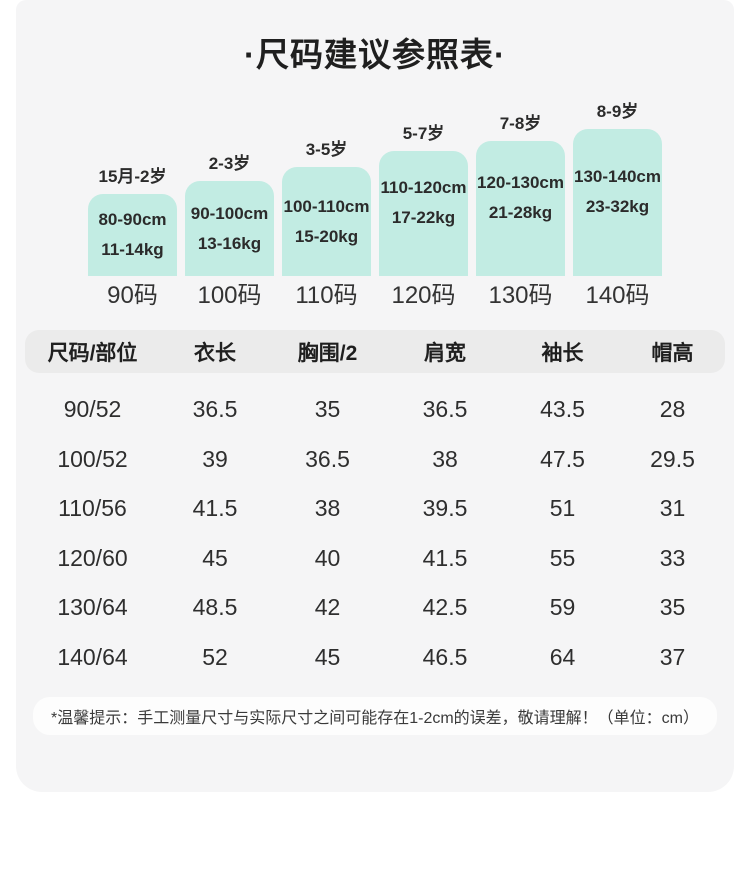 The image size is (750, 888). Describe the element at coordinates (327, 409) in the screenshot. I see `cell-half-chest: 35` at that location.